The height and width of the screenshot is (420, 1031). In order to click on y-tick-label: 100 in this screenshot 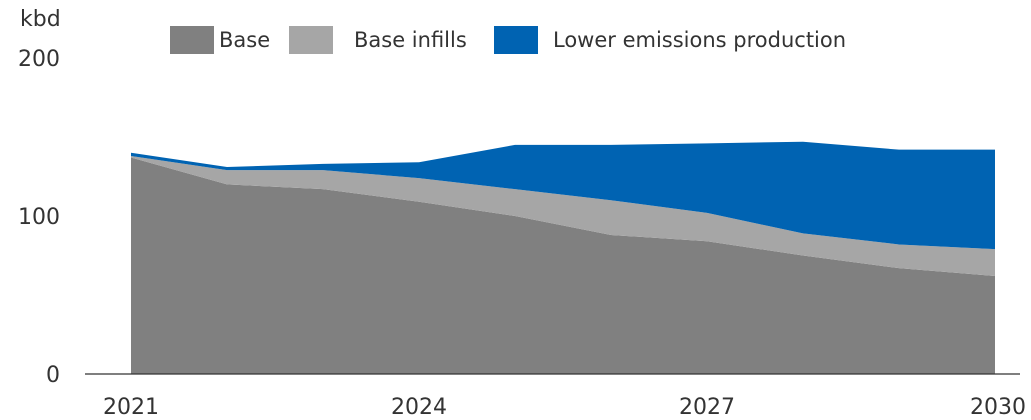, I will do `click(39, 217)`.